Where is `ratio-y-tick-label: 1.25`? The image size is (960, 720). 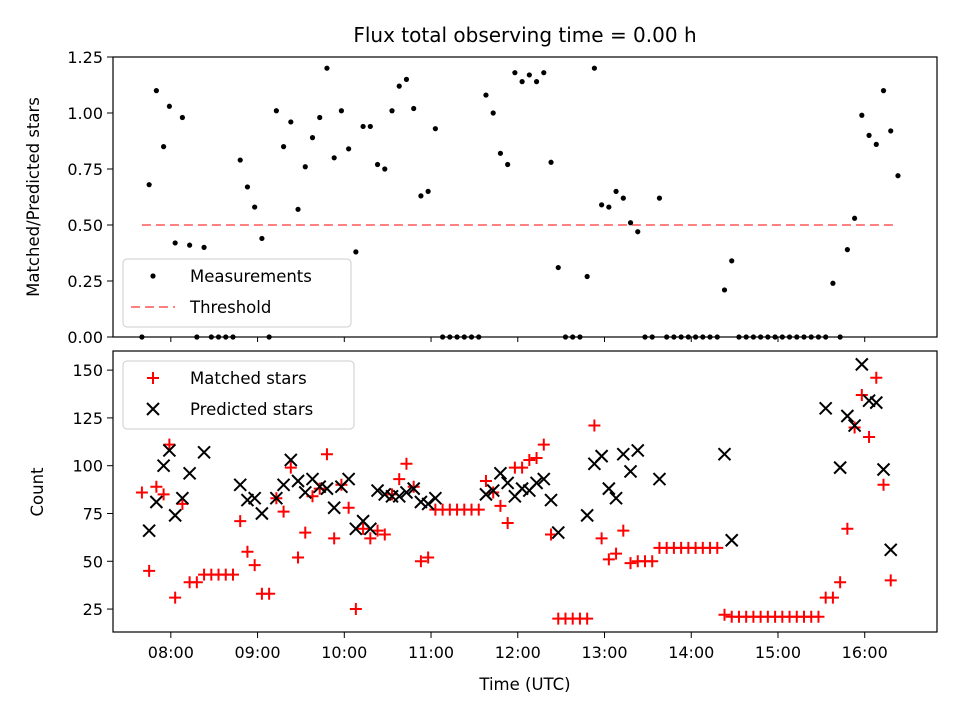
ratio-y-tick-label: 1.25 is located at coordinates (85, 57).